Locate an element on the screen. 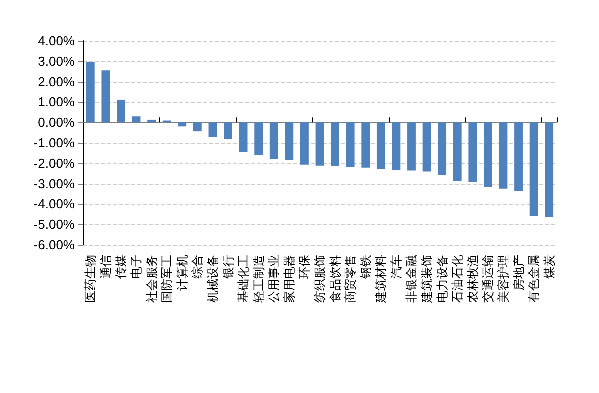  x-tick-label: 综合 is located at coordinates (197, 267).